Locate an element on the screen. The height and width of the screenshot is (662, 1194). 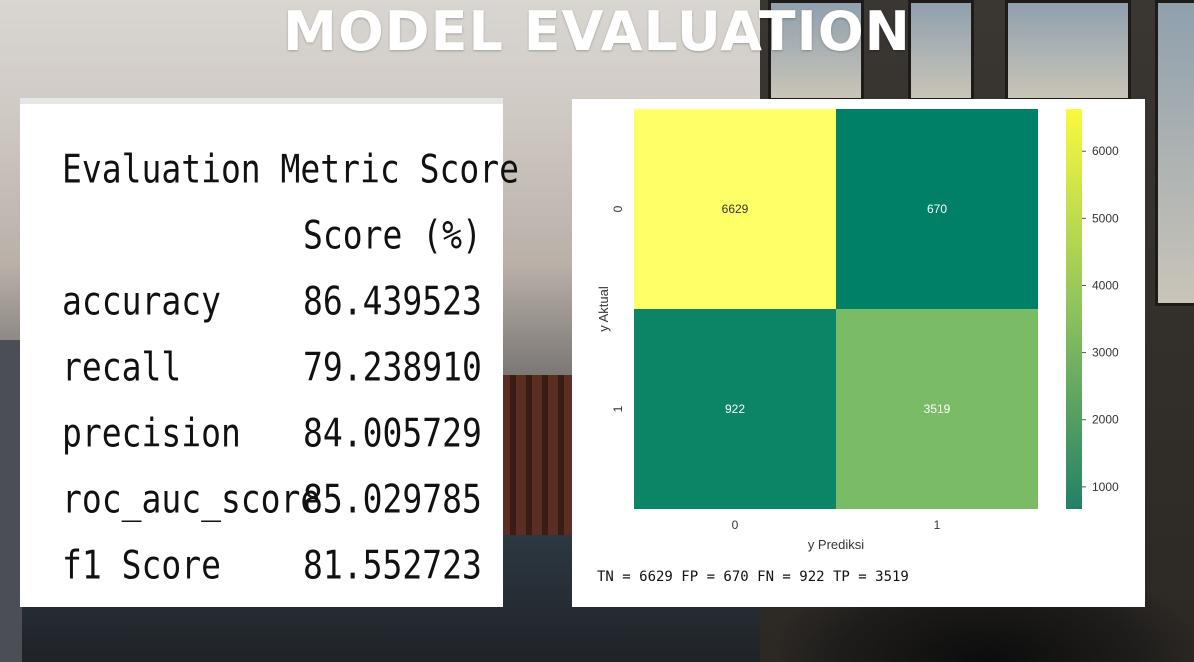
metric-name: f1 Score is located at coordinates (141, 565).